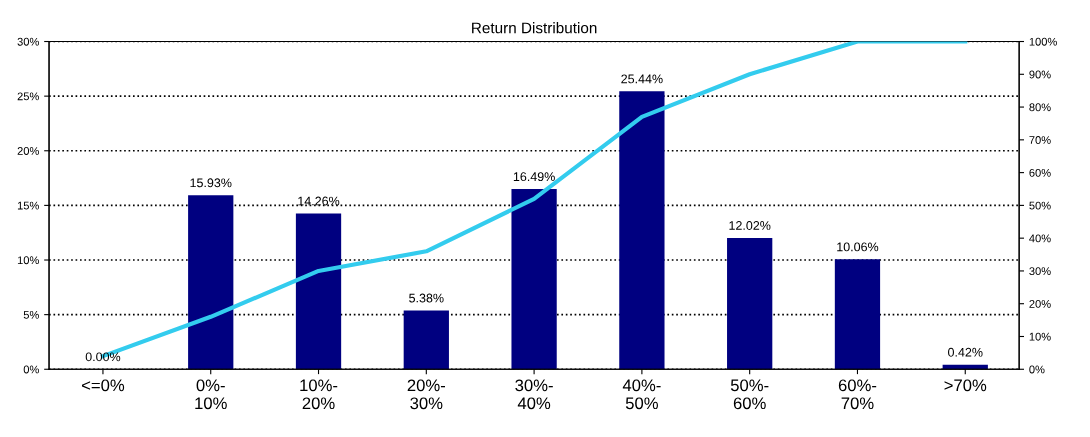  Describe the element at coordinates (534, 394) in the screenshot. I see `x-tick-label: 30%- 40%` at that location.